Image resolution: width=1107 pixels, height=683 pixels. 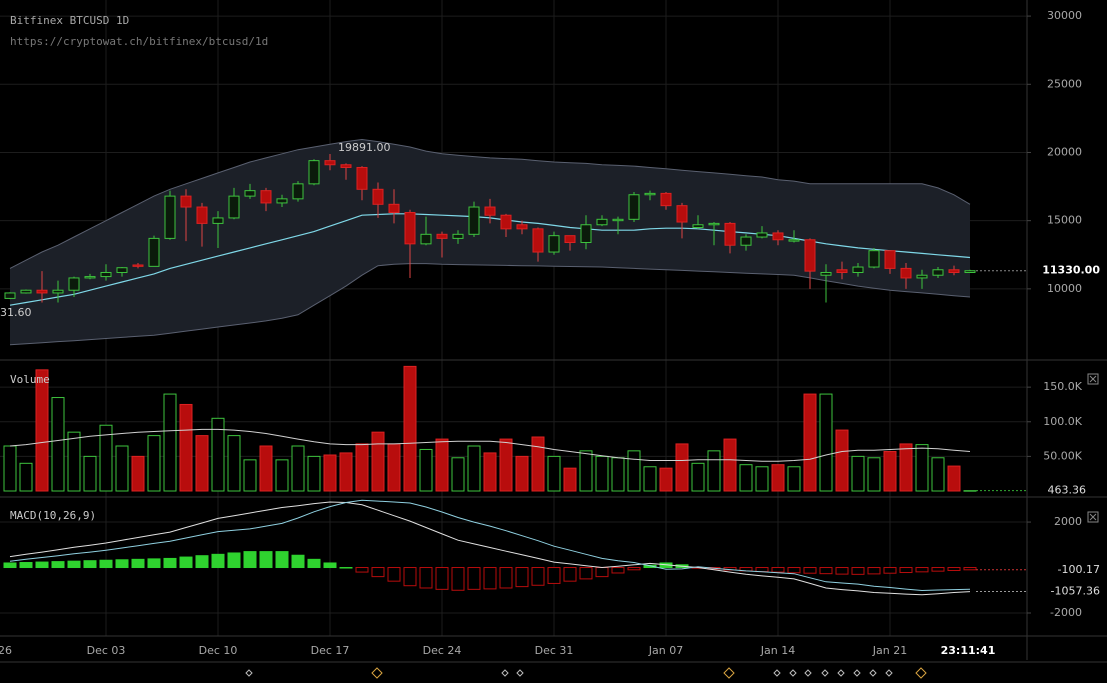 I want to click on y-tick-label: 100.0K, so click(x=1062, y=421).